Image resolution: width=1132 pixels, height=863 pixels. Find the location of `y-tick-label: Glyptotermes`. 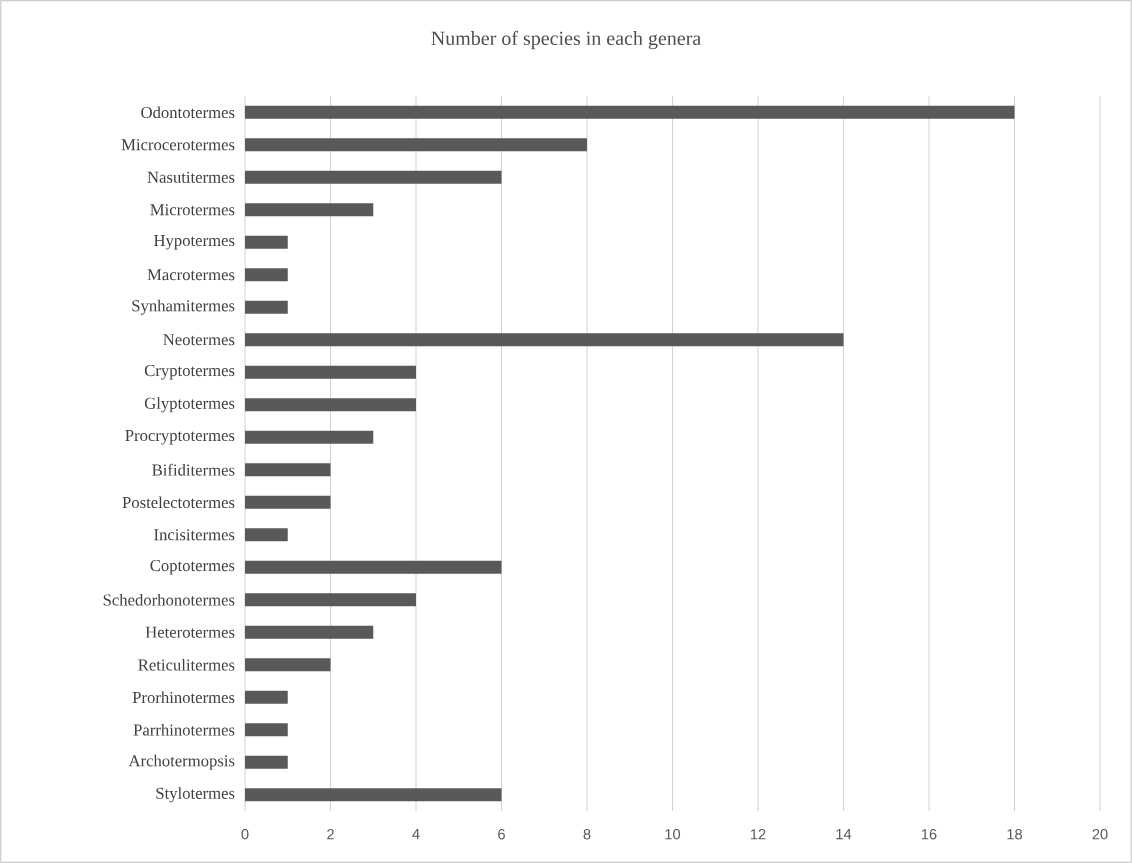

y-tick-label: Glyptotermes is located at coordinates (189, 405).